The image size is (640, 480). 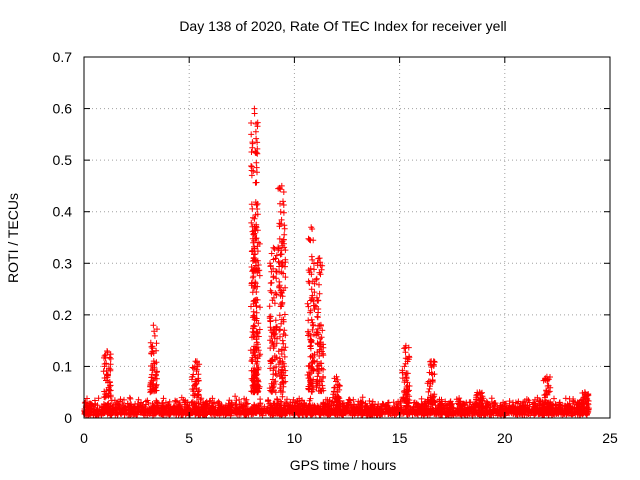 I want to click on x-tick-label: 15, so click(x=400, y=438).